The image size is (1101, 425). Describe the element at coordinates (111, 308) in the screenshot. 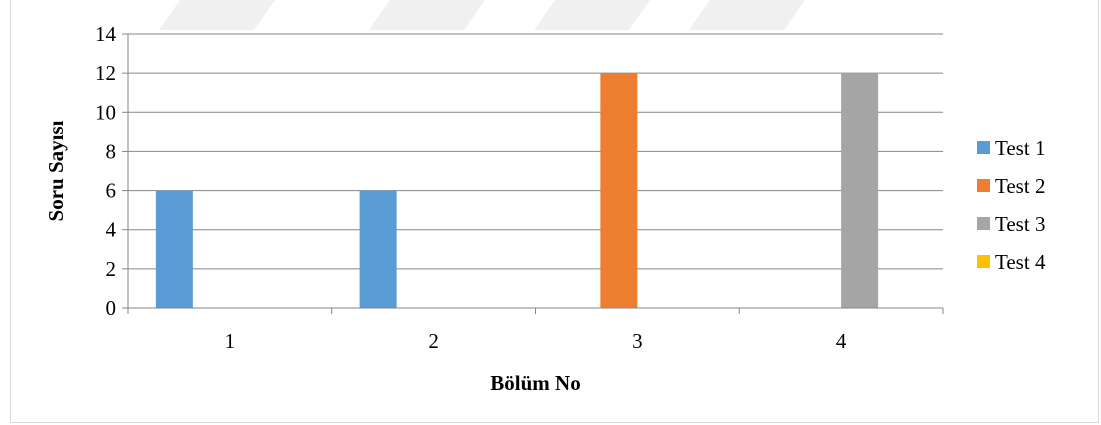

I see `y-tick-label: 0` at that location.